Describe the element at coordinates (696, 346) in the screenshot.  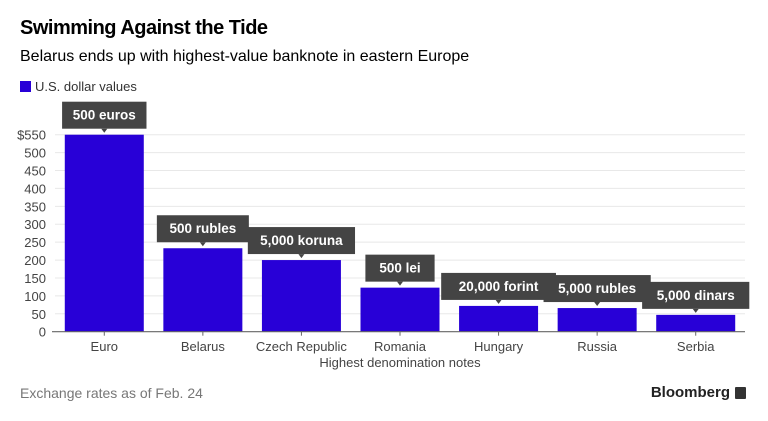
I see `x-tick-label: Serbia` at that location.